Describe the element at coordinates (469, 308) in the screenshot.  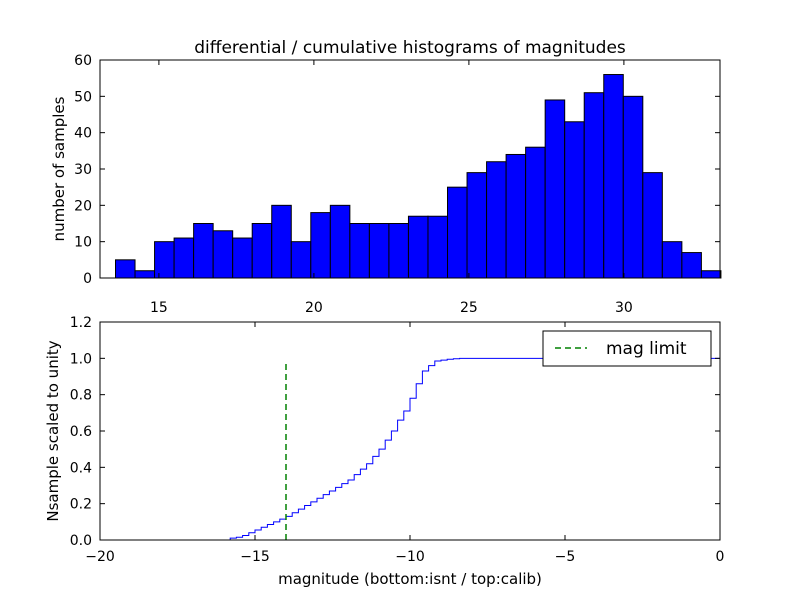
I see `histogram-xtick-label: 25` at that location.